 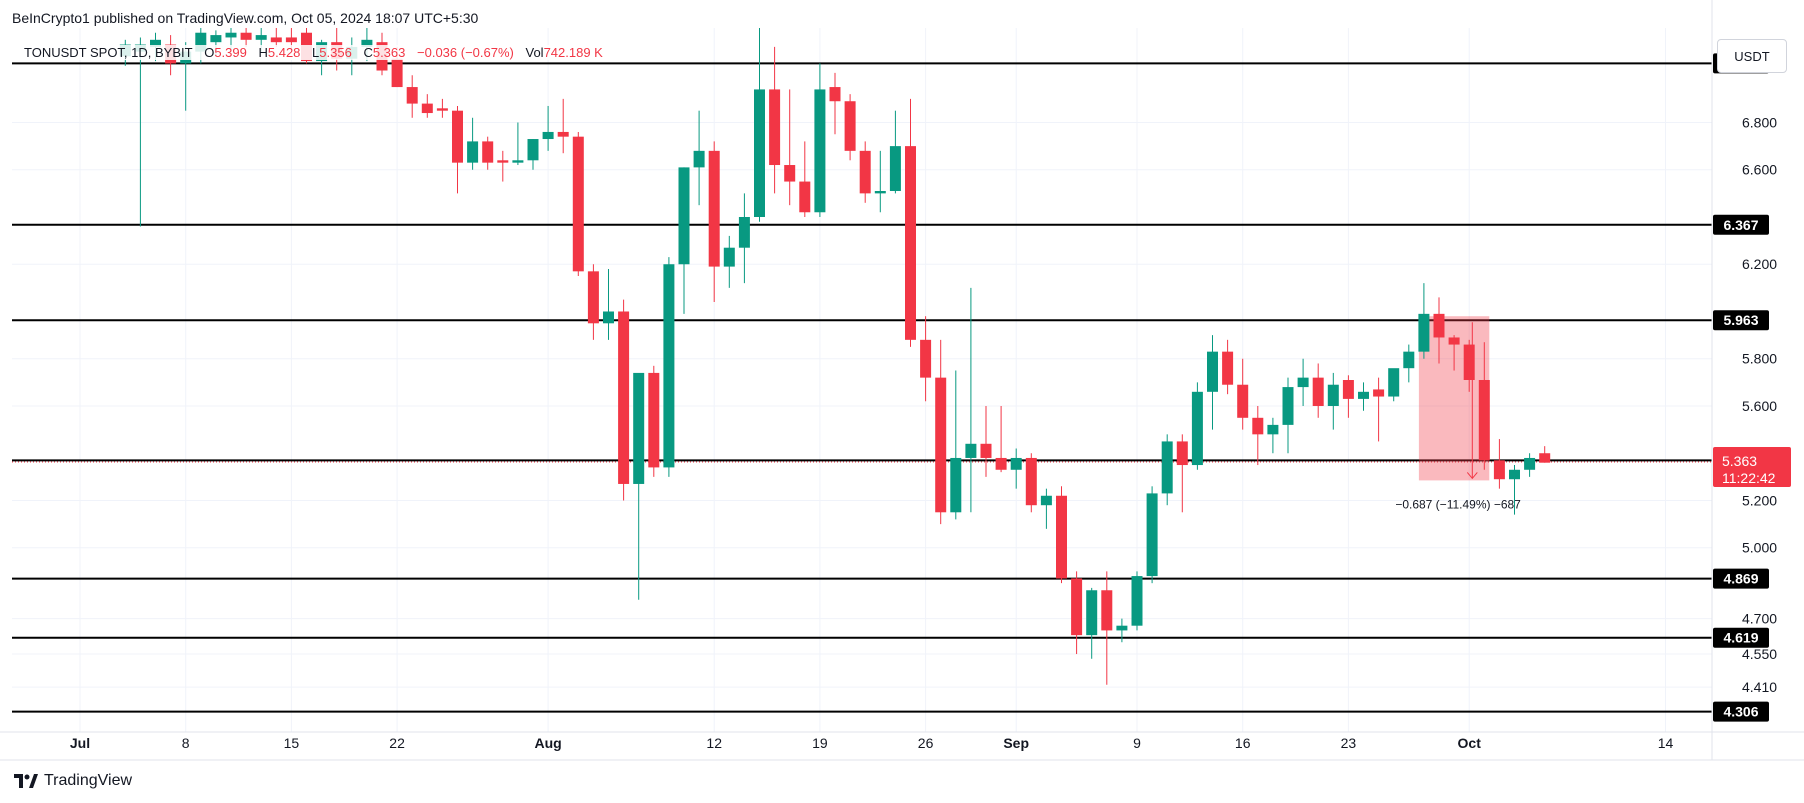 I want to click on low-label: L, so click(x=316, y=52).